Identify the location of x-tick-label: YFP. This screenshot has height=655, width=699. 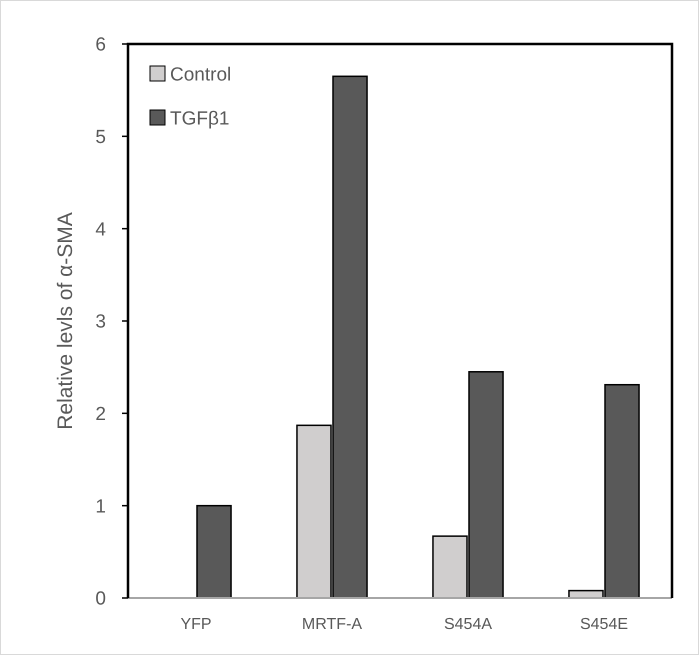
(196, 624).